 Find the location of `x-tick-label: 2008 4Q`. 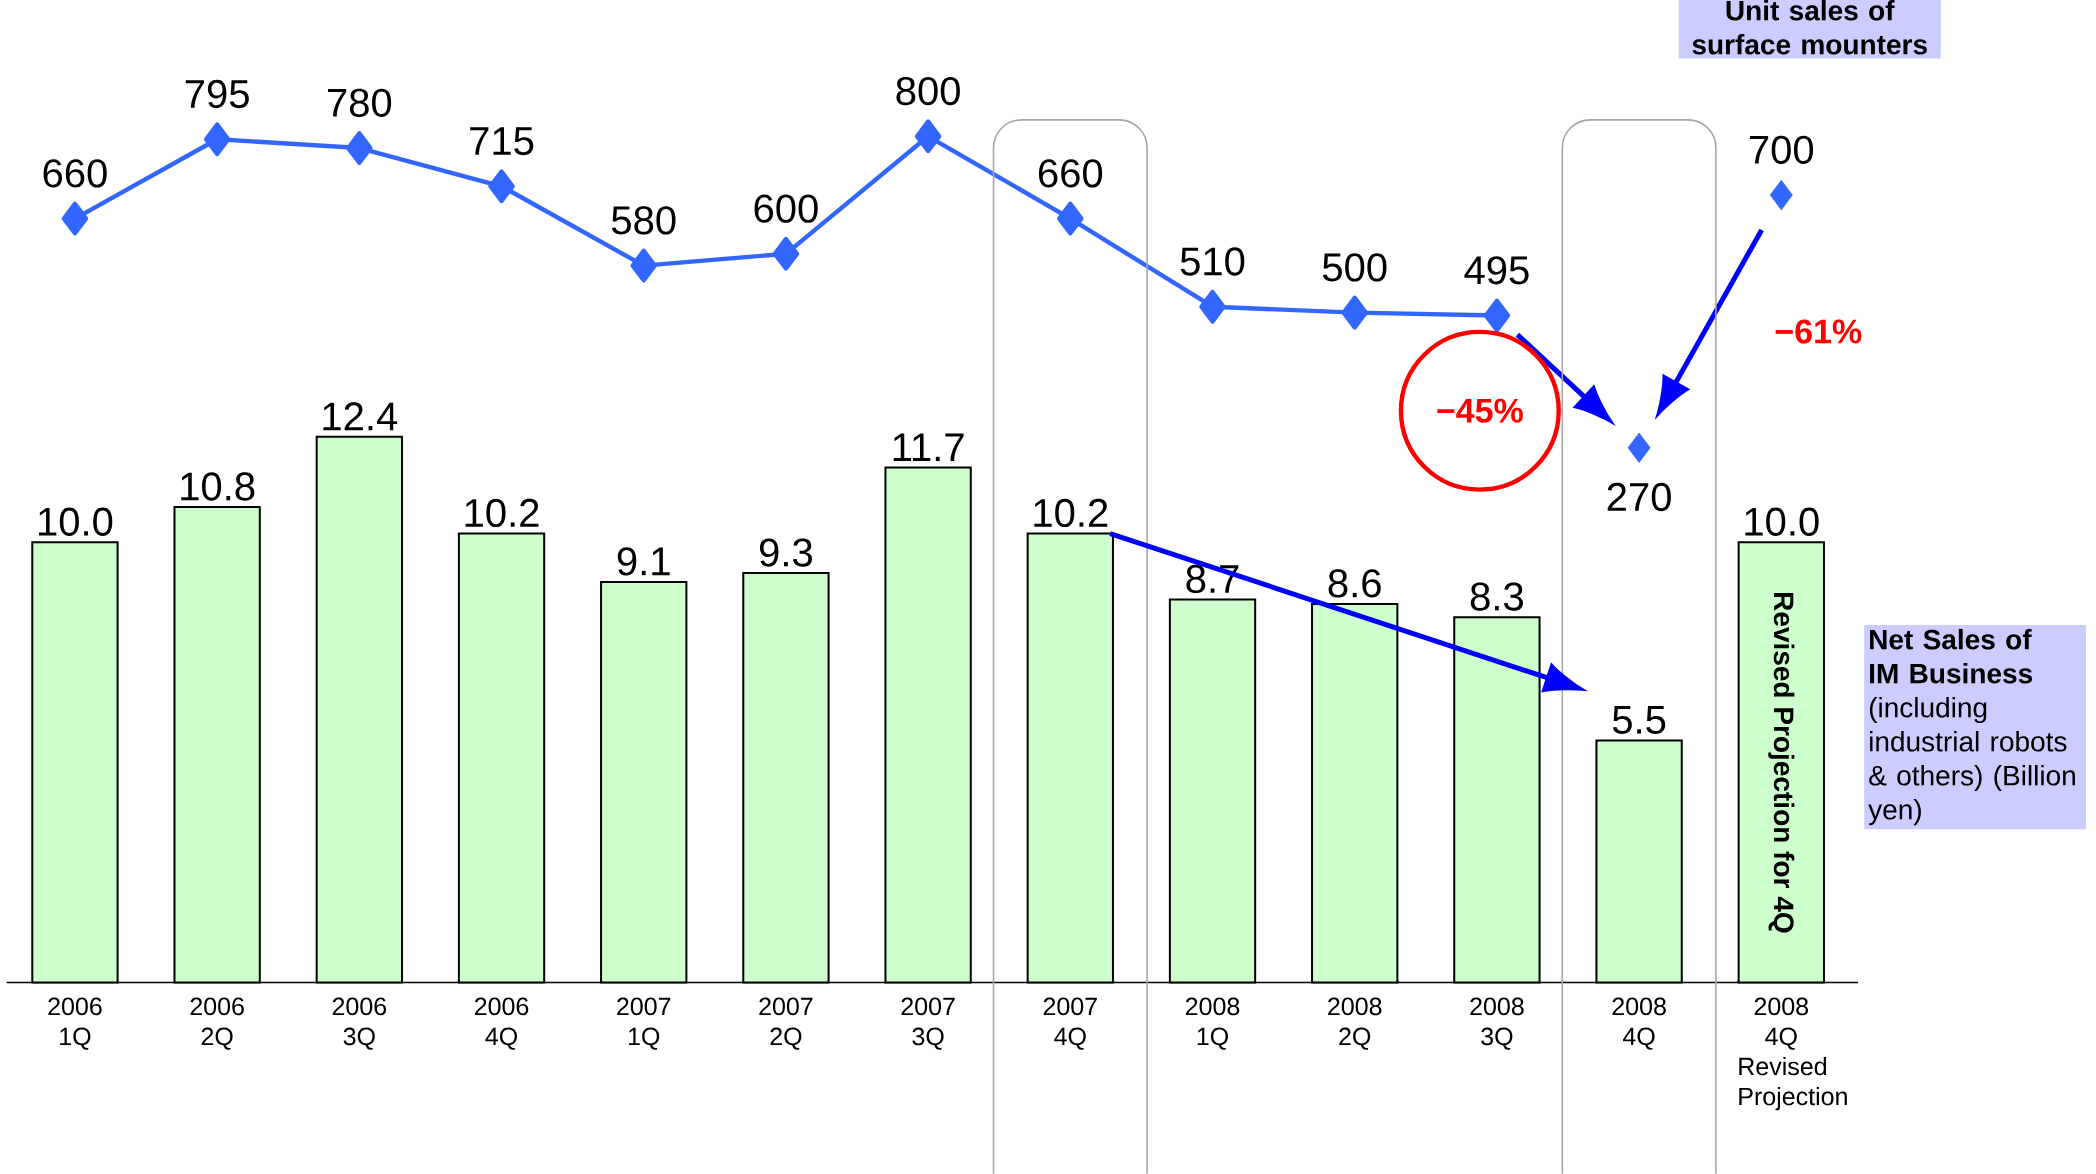

x-tick-label: 2008 4Q is located at coordinates (1639, 1023).